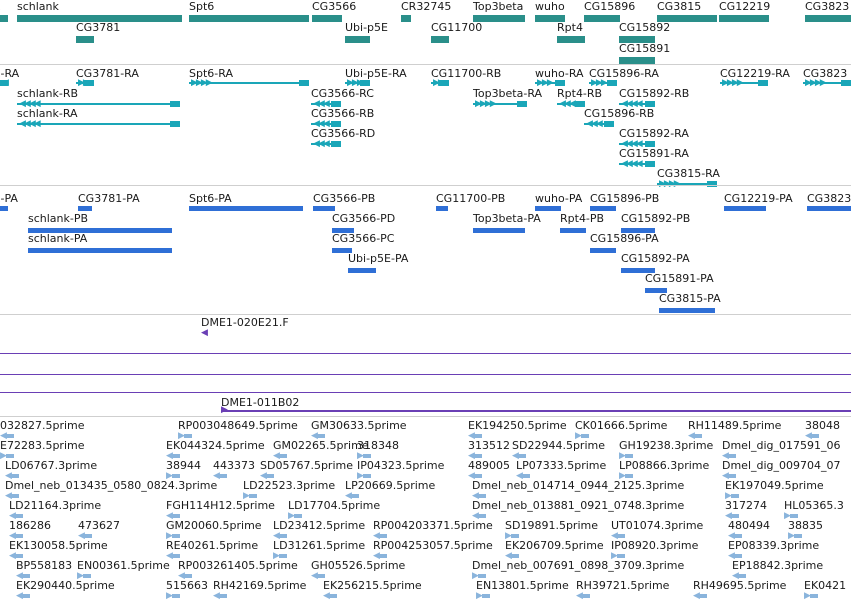 Image resolution: width=851 pixels, height=602 pixels. What do you see at coordinates (183, 465) in the screenshot?
I see `feature-label: 38944` at bounding box center [183, 465].